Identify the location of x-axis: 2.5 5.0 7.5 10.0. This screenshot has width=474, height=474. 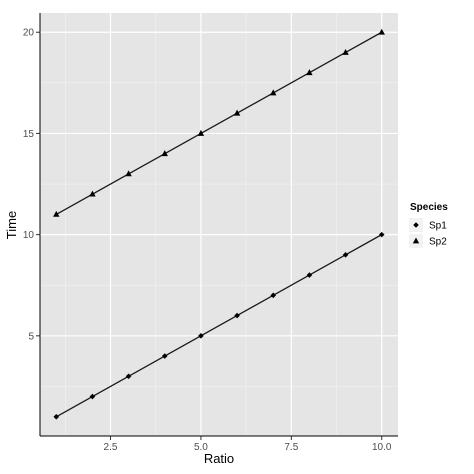
(219, 444).